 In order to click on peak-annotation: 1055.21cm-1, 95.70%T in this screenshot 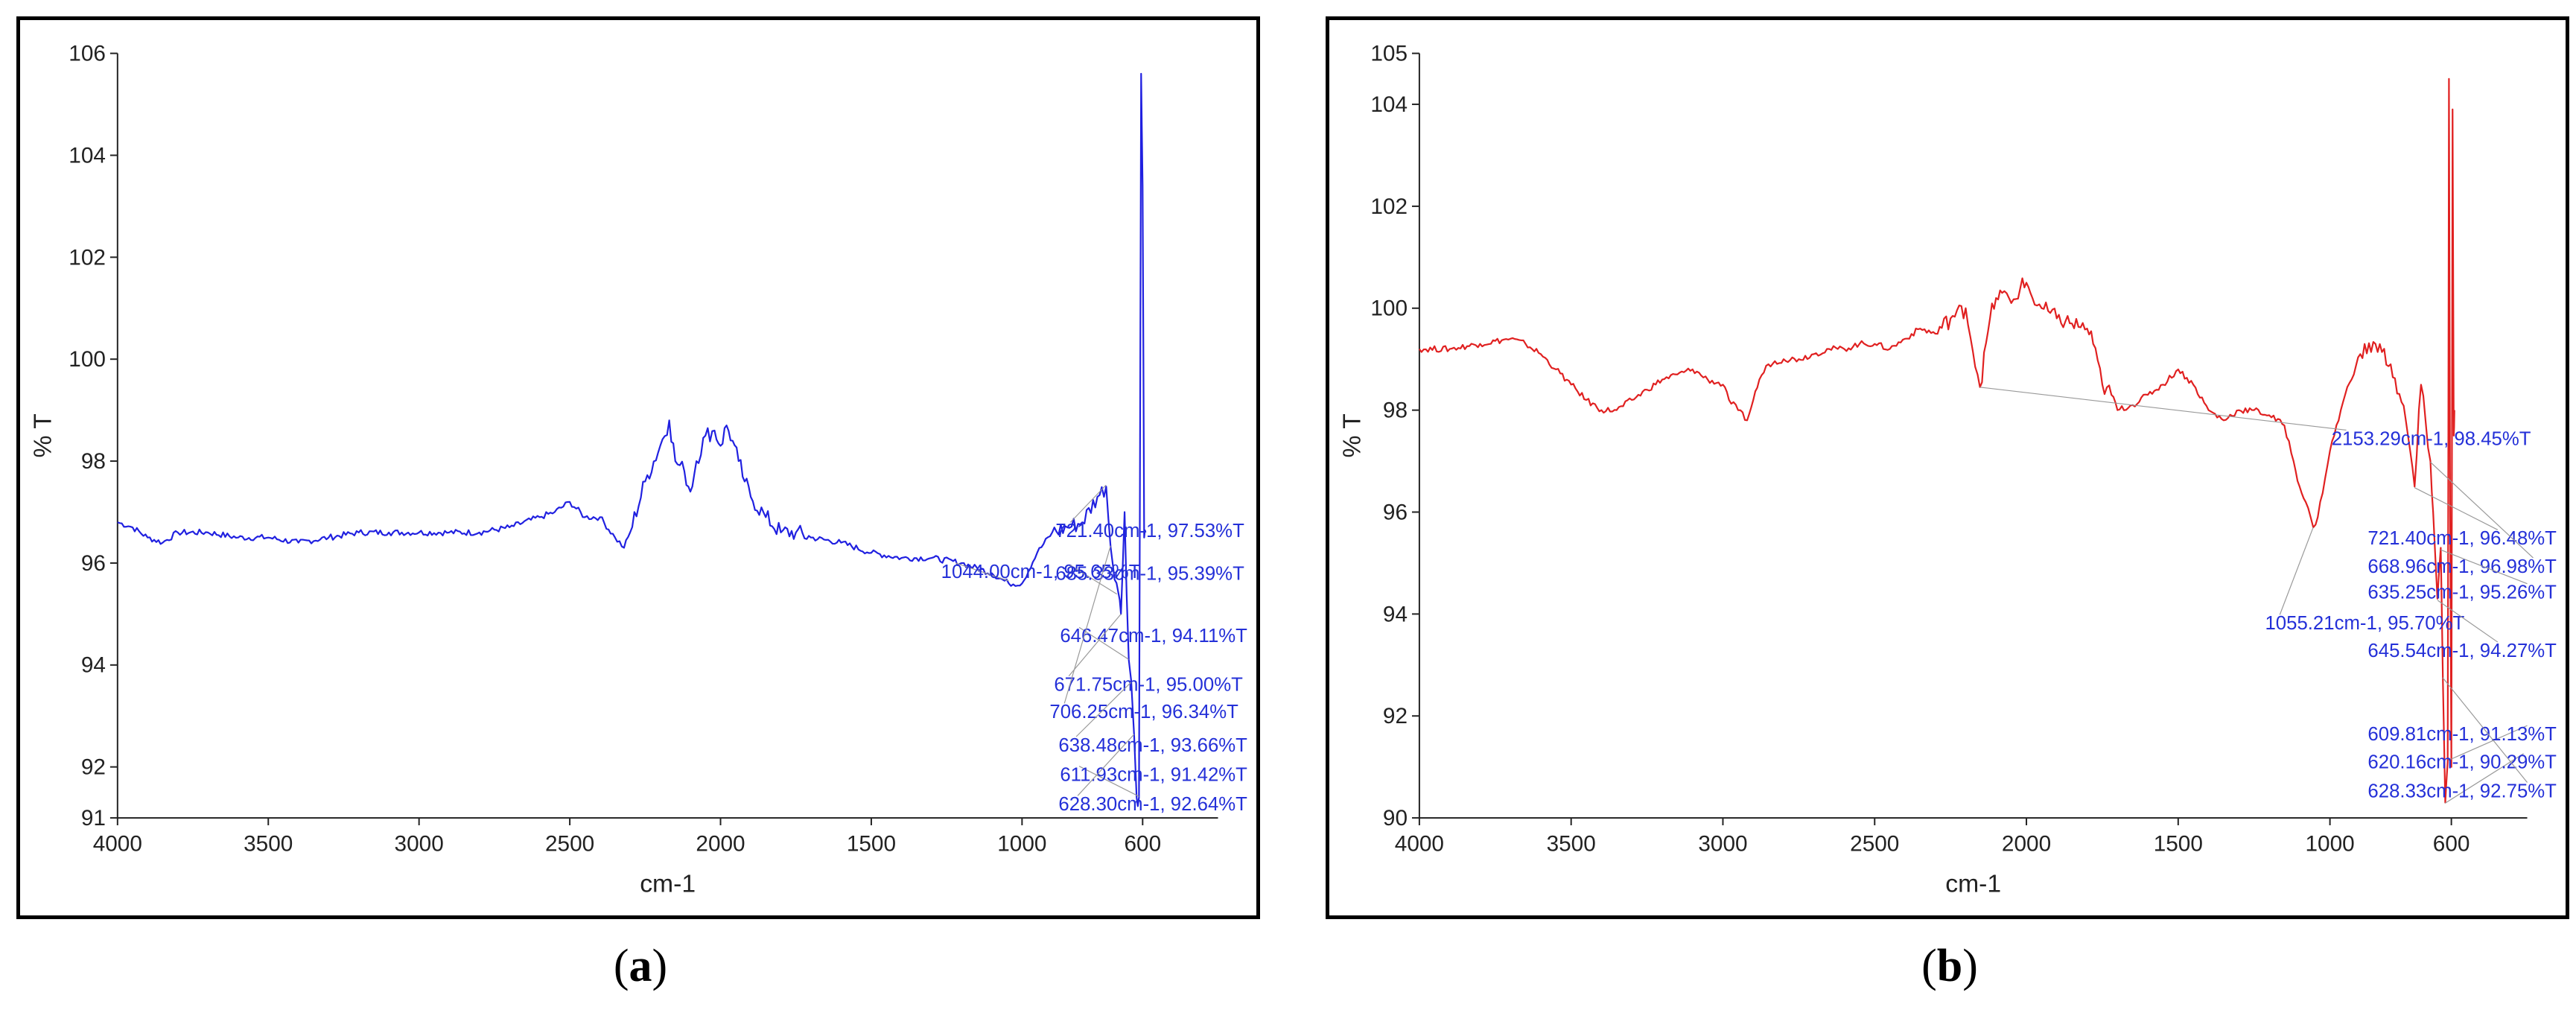, I will do `click(2364, 624)`.